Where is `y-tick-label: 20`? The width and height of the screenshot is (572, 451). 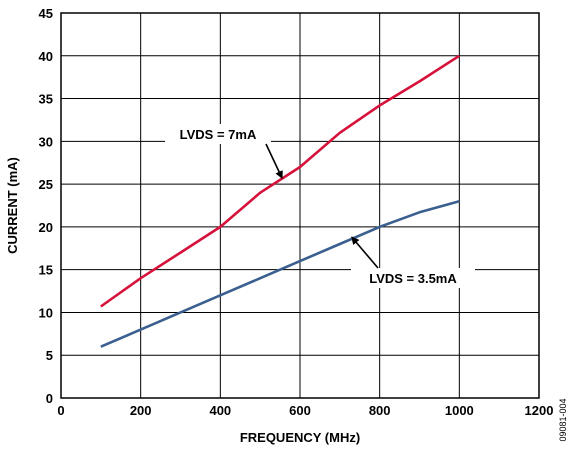 y-tick-label: 20 is located at coordinates (46, 227).